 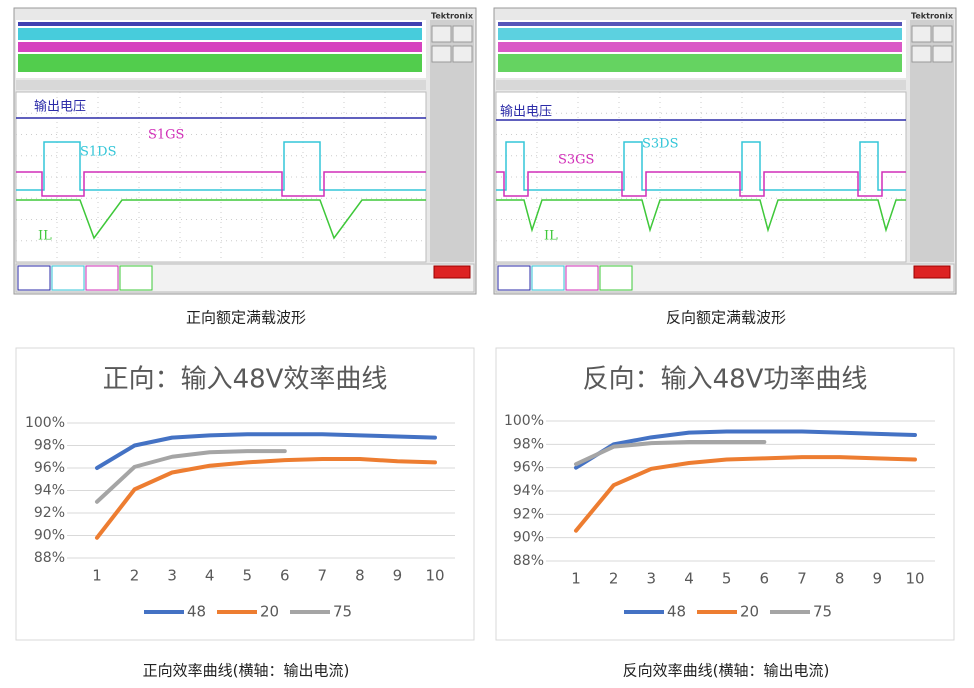 What do you see at coordinates (576, 160) in the screenshot?
I see `signal-label: S3GS` at bounding box center [576, 160].